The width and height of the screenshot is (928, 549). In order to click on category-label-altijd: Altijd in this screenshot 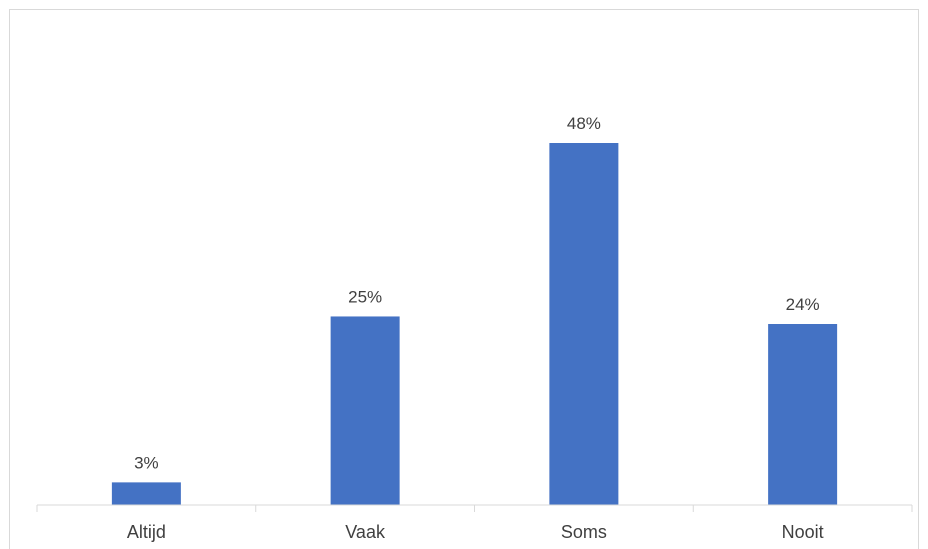, I will do `click(146, 532)`.